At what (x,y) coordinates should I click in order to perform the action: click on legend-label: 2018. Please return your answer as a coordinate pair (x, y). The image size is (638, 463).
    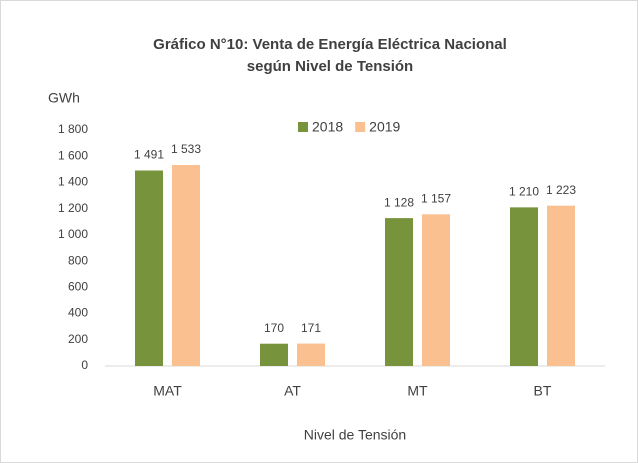
    Looking at the image, I should click on (327, 127).